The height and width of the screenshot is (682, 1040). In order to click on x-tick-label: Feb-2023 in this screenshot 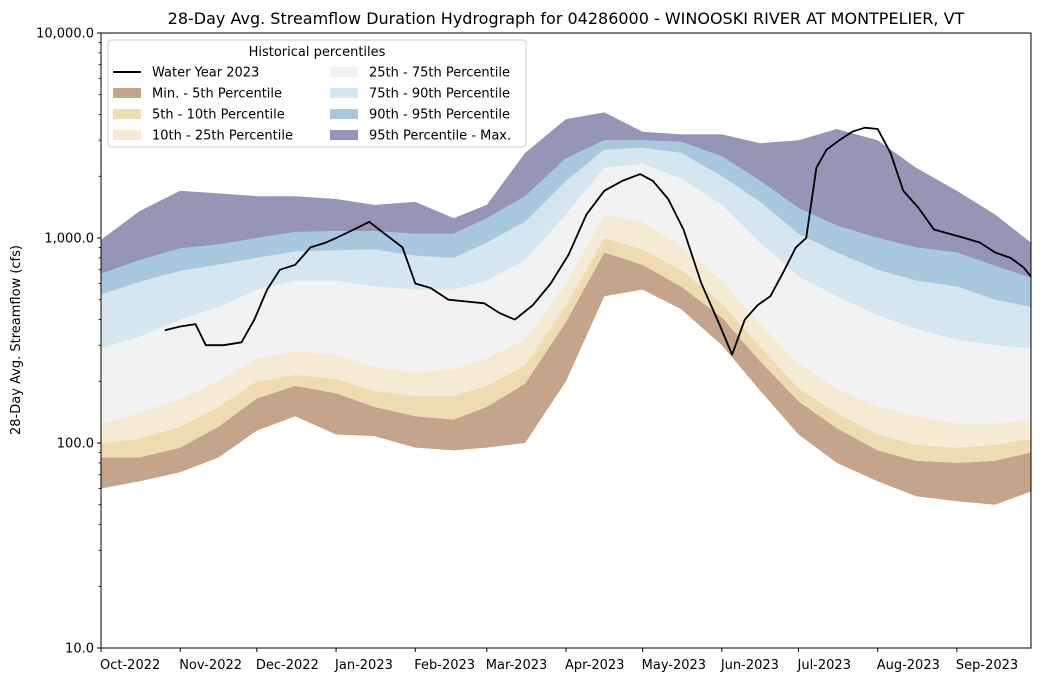, I will do `click(444, 665)`.